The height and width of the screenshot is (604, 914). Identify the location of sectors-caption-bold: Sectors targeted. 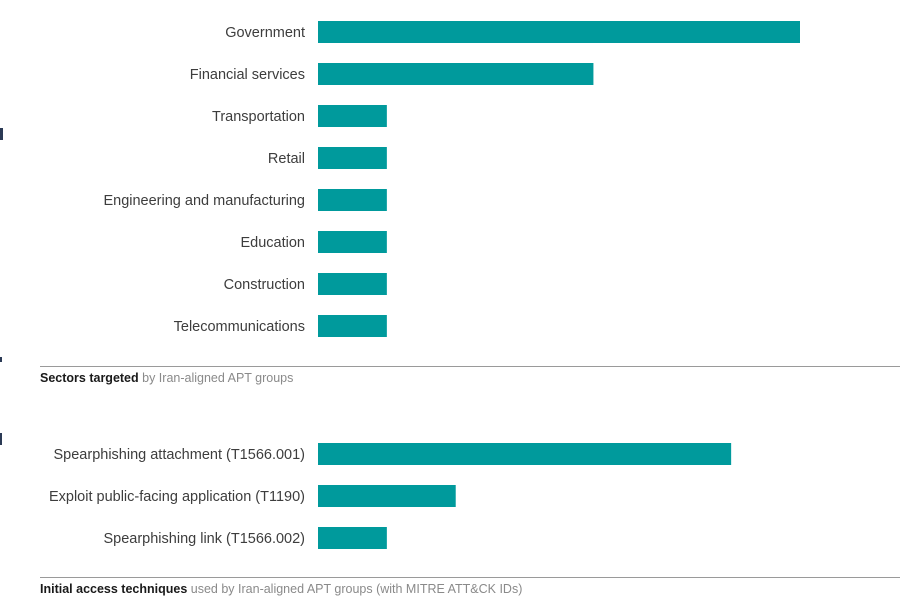
(89, 378).